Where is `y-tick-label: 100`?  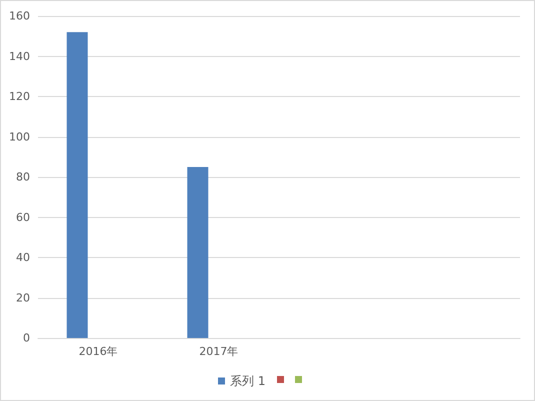
y-tick-label: 100 is located at coordinates (19, 137).